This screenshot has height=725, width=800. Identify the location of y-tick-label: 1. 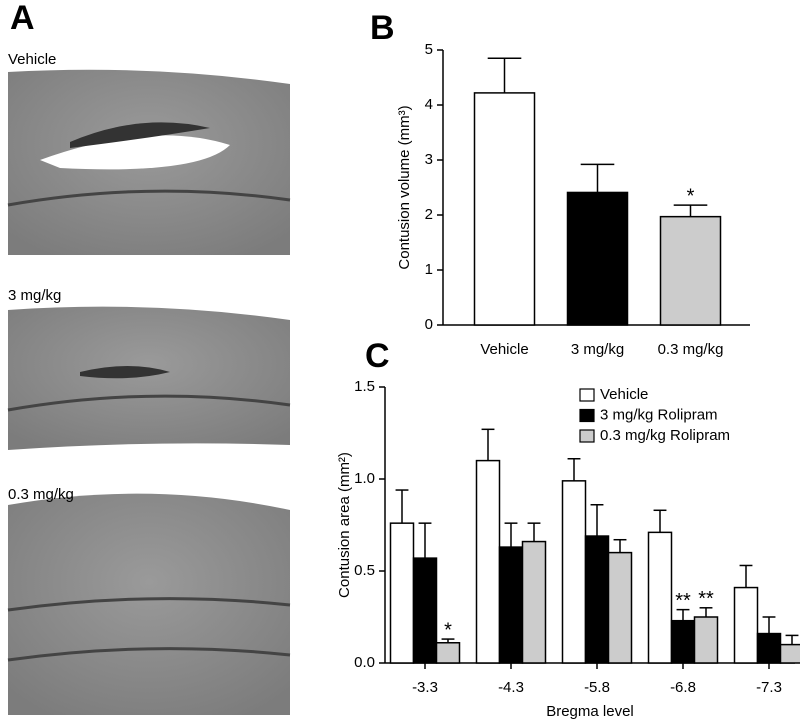
(429, 269).